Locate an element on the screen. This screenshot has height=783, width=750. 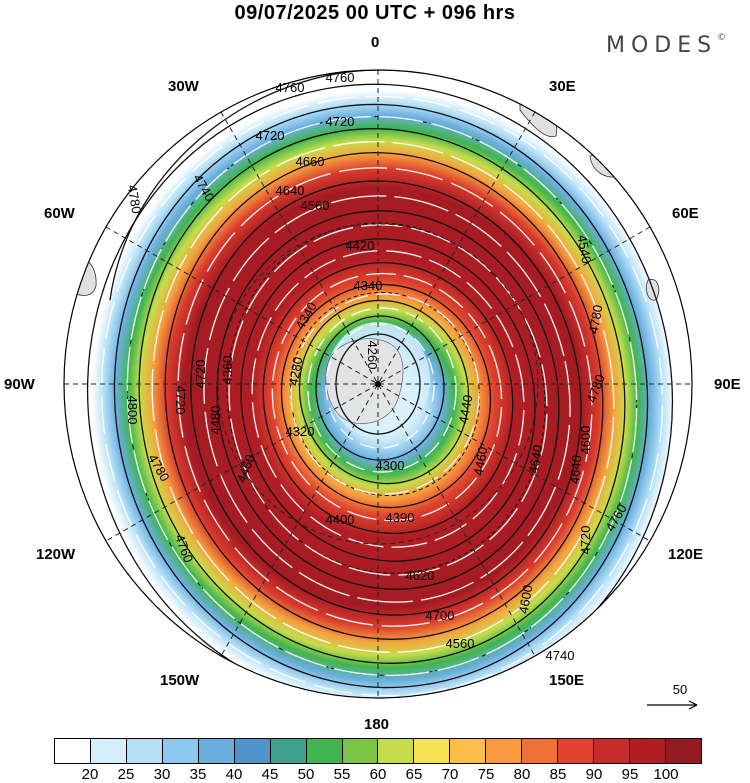
lon-label-180: 180 is located at coordinates (377, 724).